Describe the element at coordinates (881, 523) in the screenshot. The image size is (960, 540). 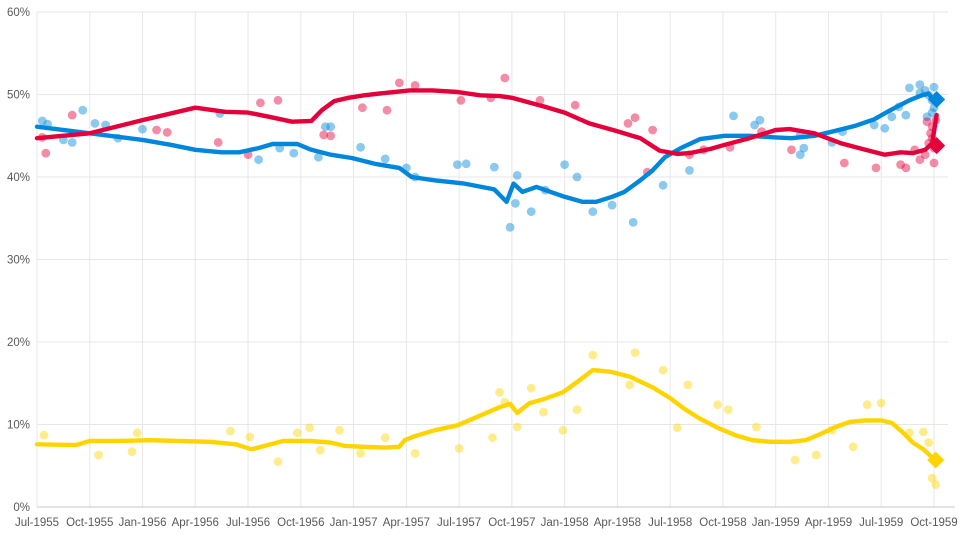
I see `x-axis-tick-label: Jul-1959` at that location.